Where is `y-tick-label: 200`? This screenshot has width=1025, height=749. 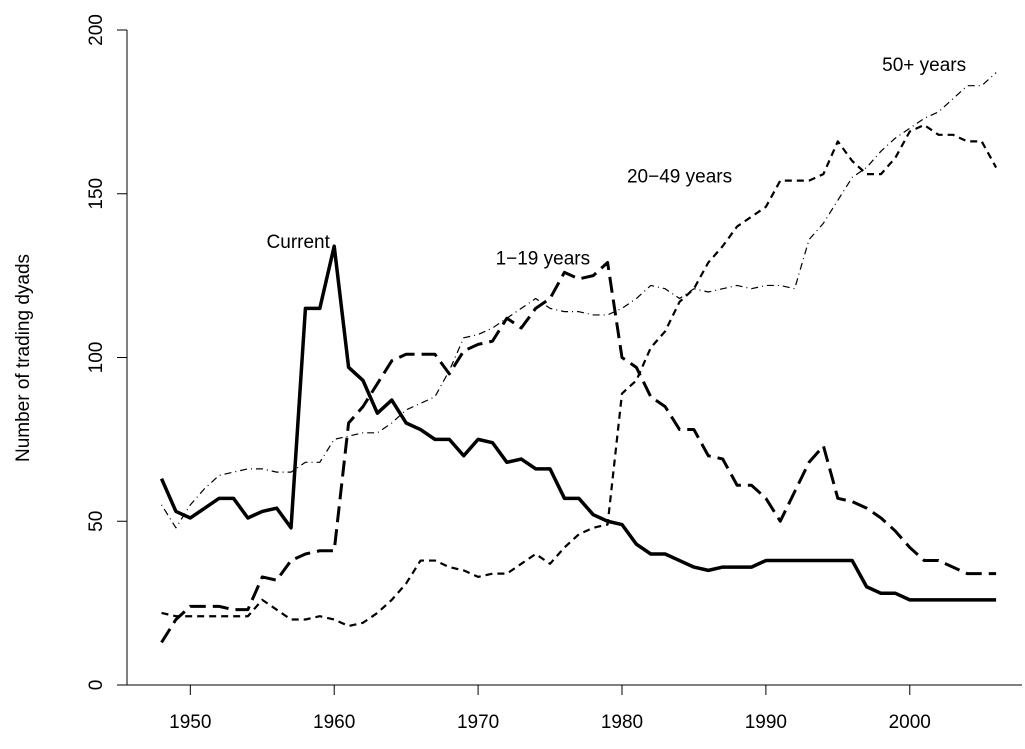
y-tick-label: 200 is located at coordinates (96, 30).